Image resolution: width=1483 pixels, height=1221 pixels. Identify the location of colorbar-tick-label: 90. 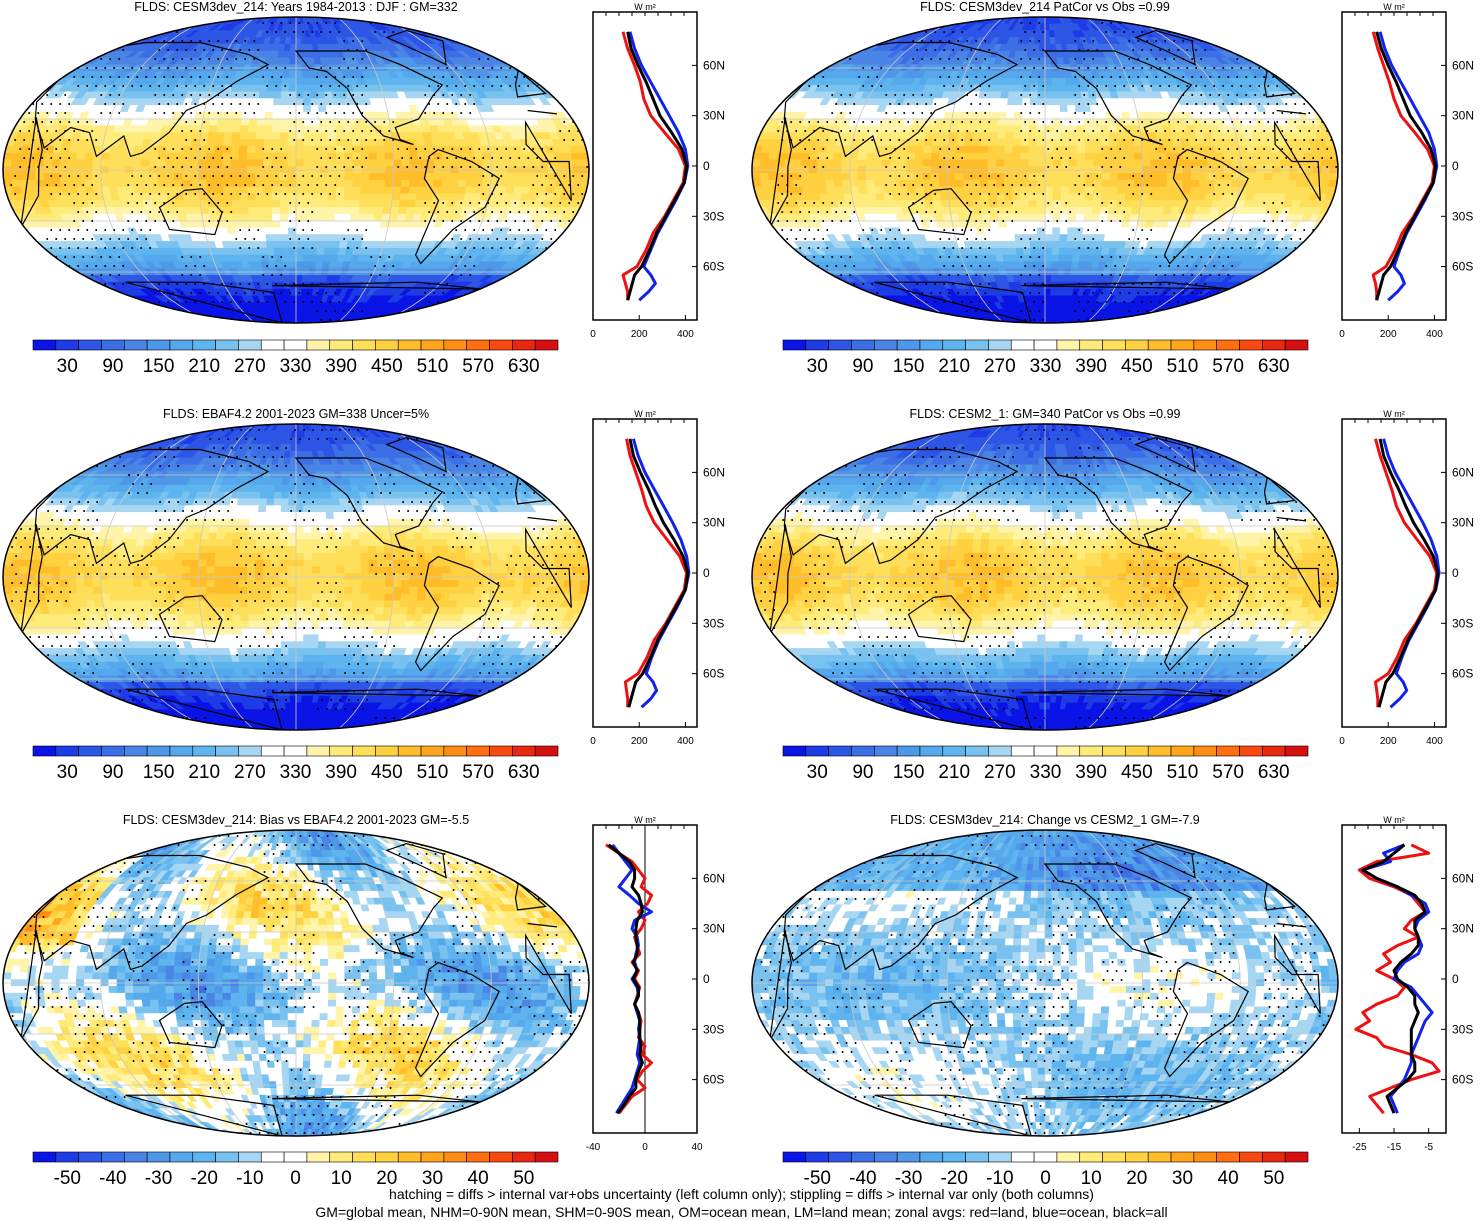
(112, 772).